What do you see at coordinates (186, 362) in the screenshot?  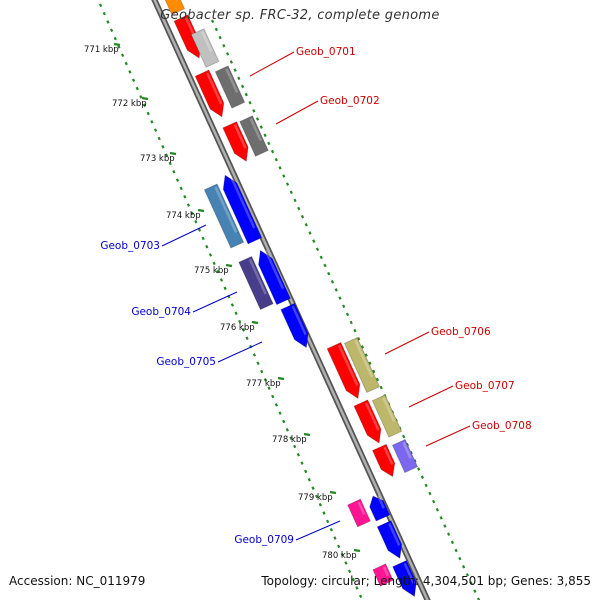 I see `gene-label-geob-0705: Geob_0705` at bounding box center [186, 362].